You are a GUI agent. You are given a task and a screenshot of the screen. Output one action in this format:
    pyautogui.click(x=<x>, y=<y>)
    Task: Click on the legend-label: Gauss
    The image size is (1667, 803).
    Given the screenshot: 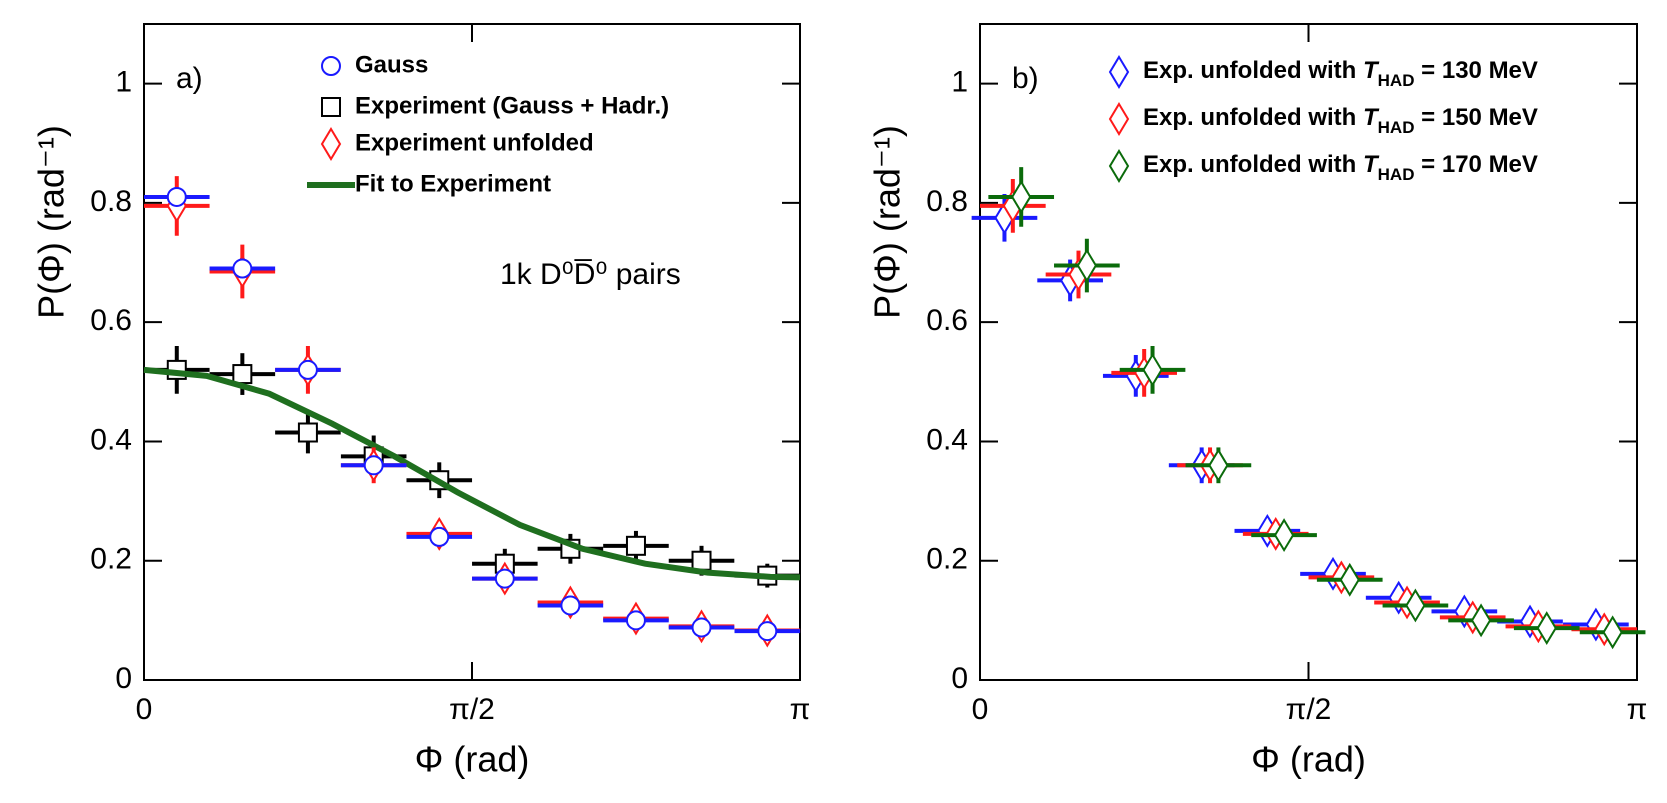 What is the action you would take?
    pyautogui.click(x=391, y=64)
    